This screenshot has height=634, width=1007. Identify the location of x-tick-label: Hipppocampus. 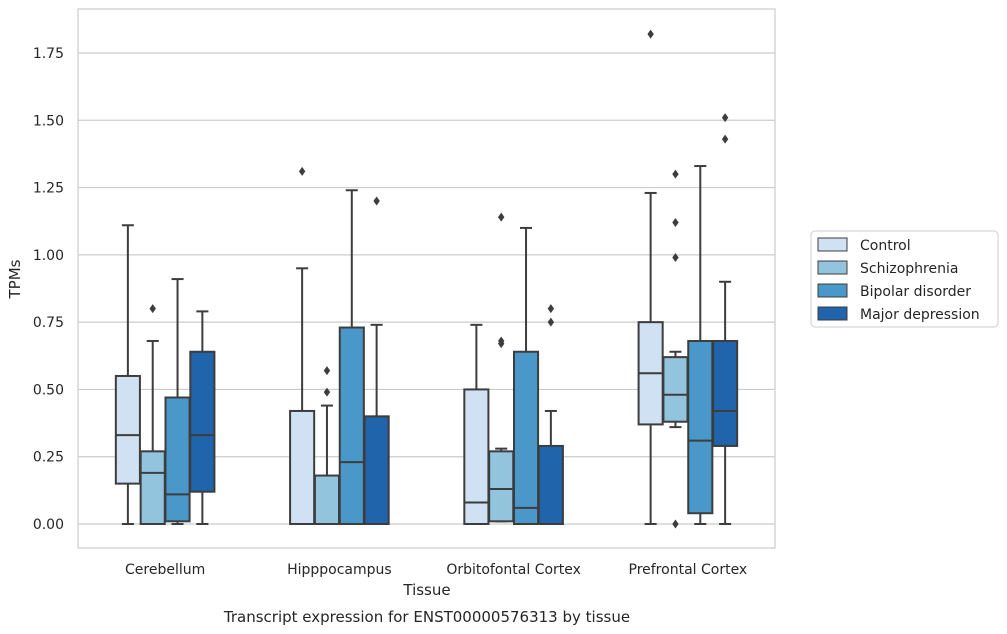
(339, 570).